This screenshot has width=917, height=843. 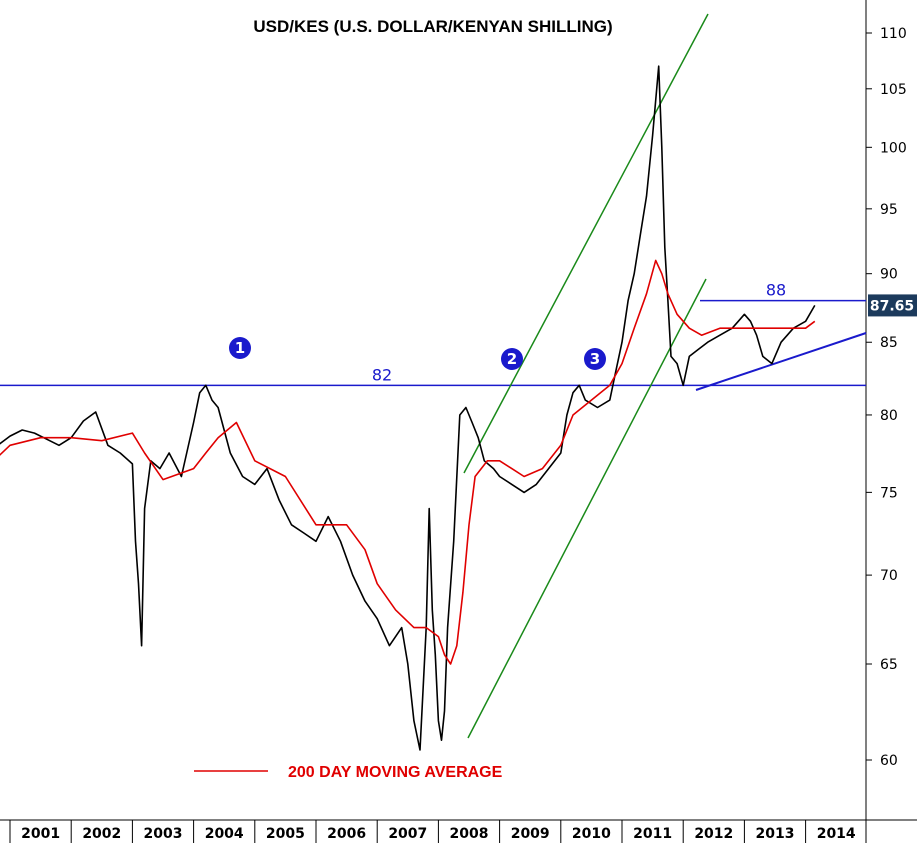 What do you see at coordinates (889, 416) in the screenshot?
I see `y-tick-label: 80` at bounding box center [889, 416].